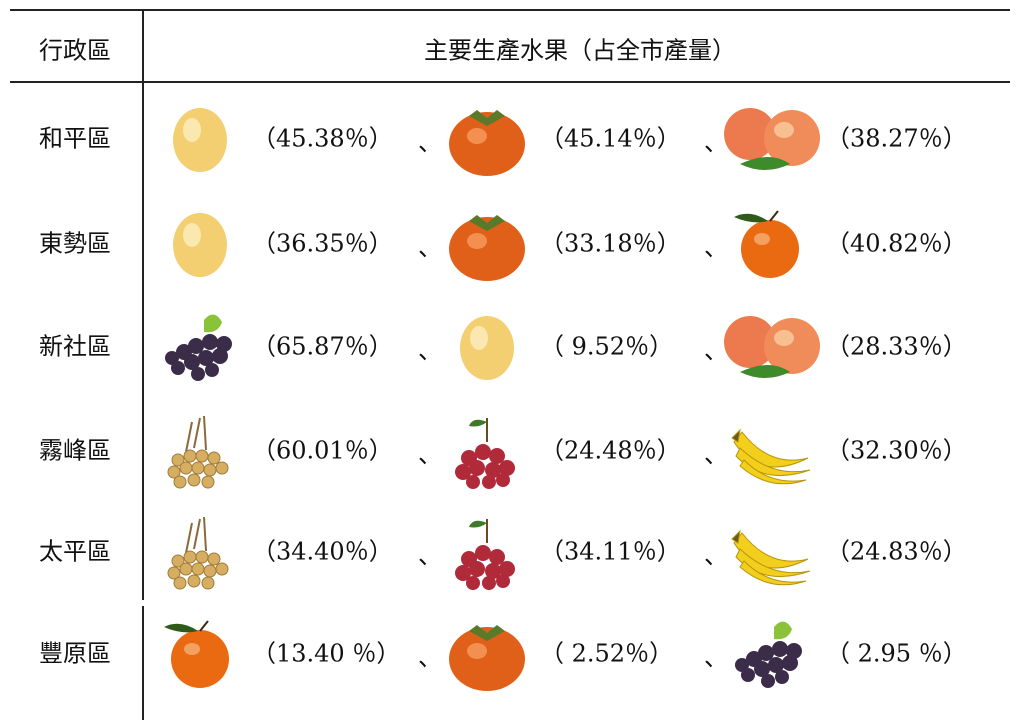  Describe the element at coordinates (896, 451) in the screenshot. I see `share-text: （32.30％）` at that location.